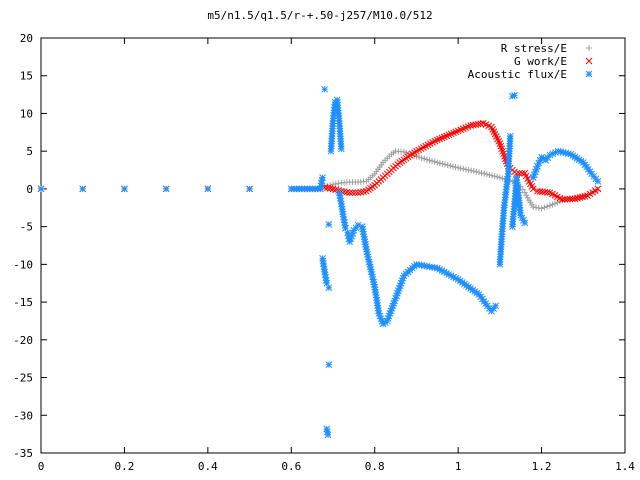 The width and height of the screenshot is (640, 480). I want to click on y-tick-label: 5, so click(29, 151).